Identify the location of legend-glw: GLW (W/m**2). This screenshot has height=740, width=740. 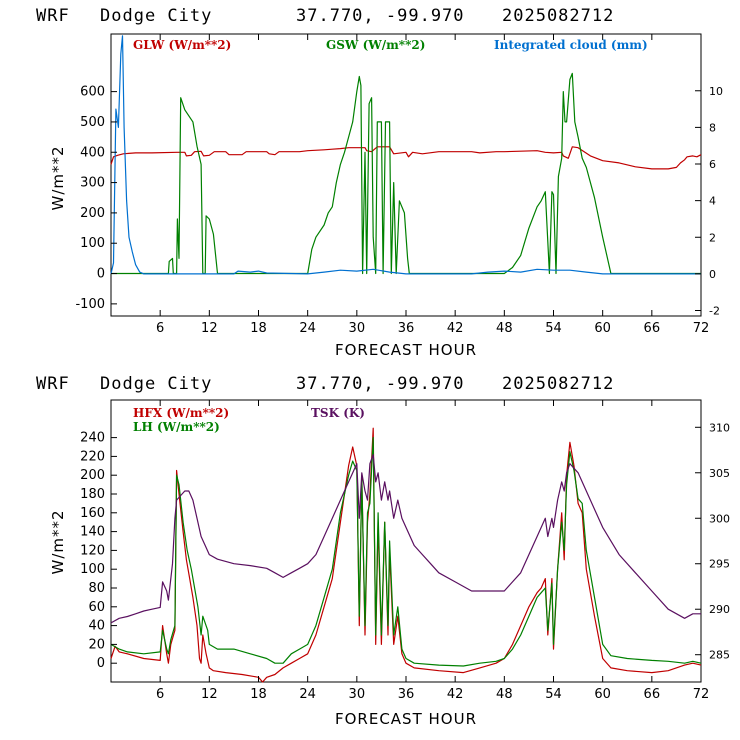
(182, 45).